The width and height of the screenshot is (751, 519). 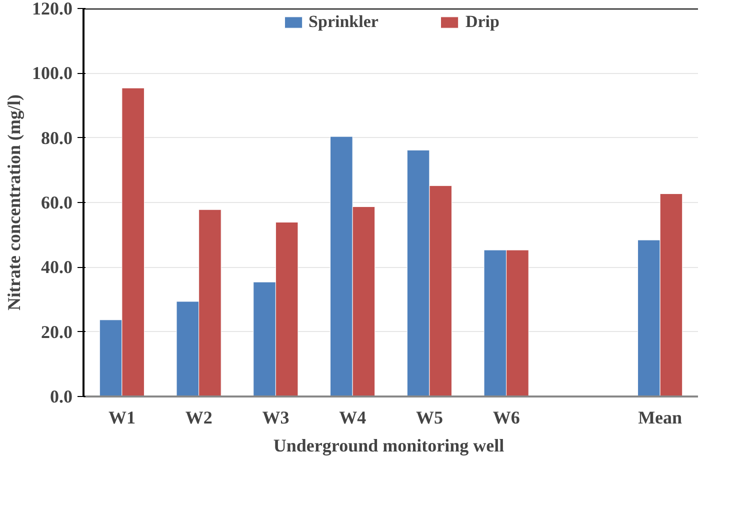 What do you see at coordinates (276, 418) in the screenshot?
I see `x-tick-label: W3` at bounding box center [276, 418].